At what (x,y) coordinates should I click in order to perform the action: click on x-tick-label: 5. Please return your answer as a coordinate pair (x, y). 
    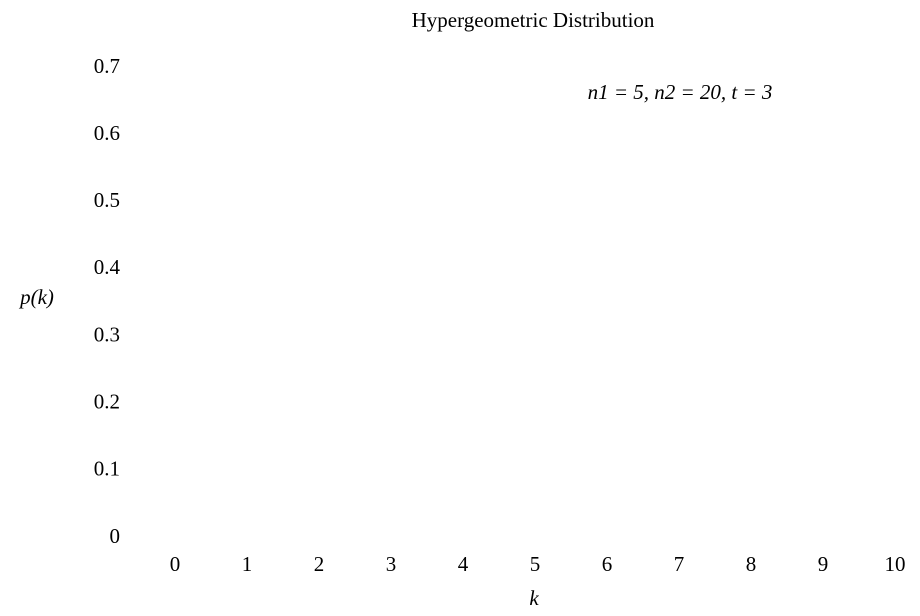
    Looking at the image, I should click on (535, 564).